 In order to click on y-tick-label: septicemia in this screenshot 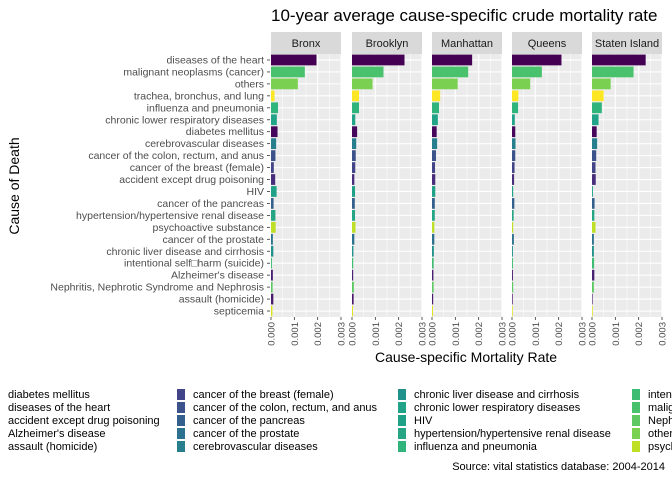, I will do `click(239, 312)`.